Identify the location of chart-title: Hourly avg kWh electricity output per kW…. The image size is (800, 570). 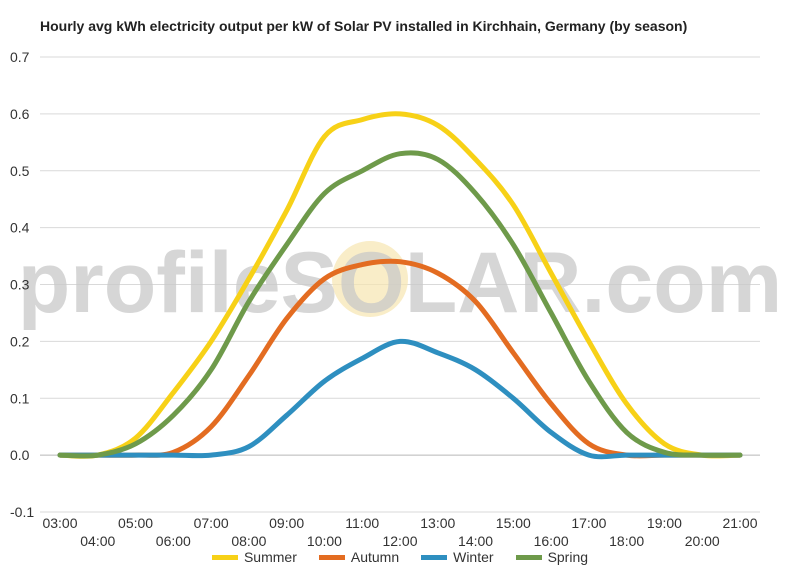
(364, 26).